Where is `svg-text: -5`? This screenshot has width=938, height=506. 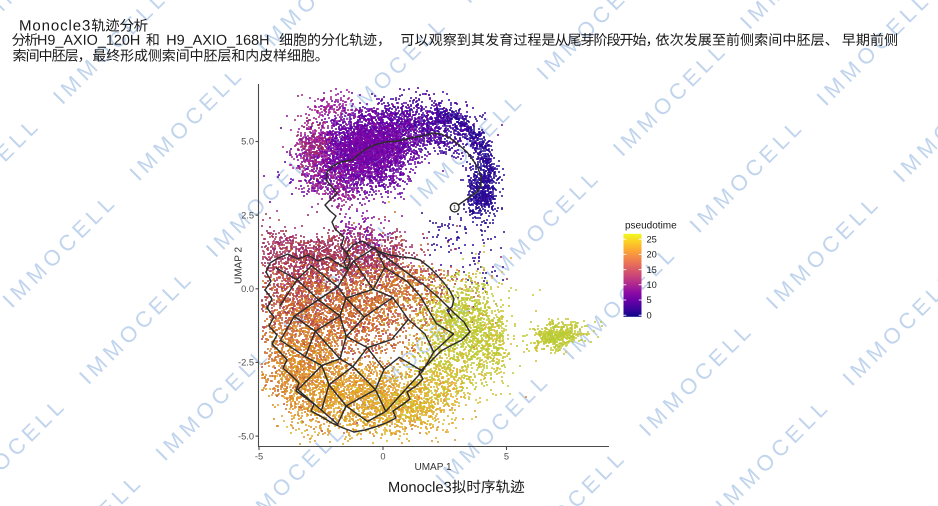 svg-text: -5 is located at coordinates (259, 457).